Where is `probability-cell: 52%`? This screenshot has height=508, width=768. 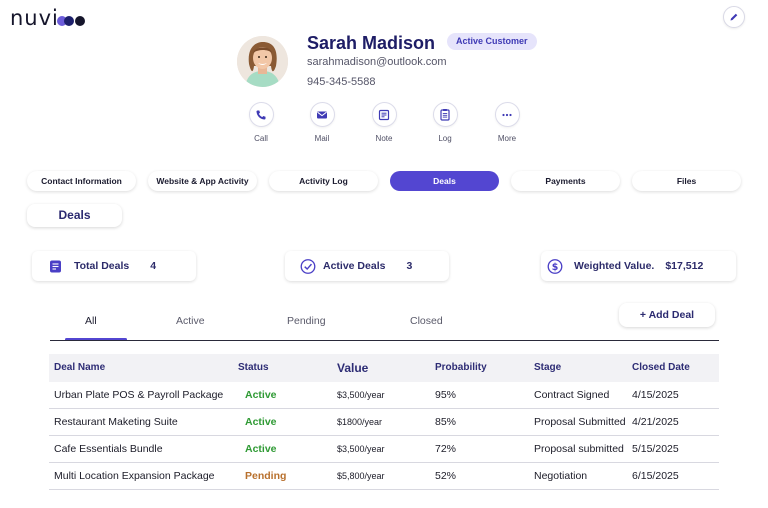 probability-cell: 52% is located at coordinates (446, 476).